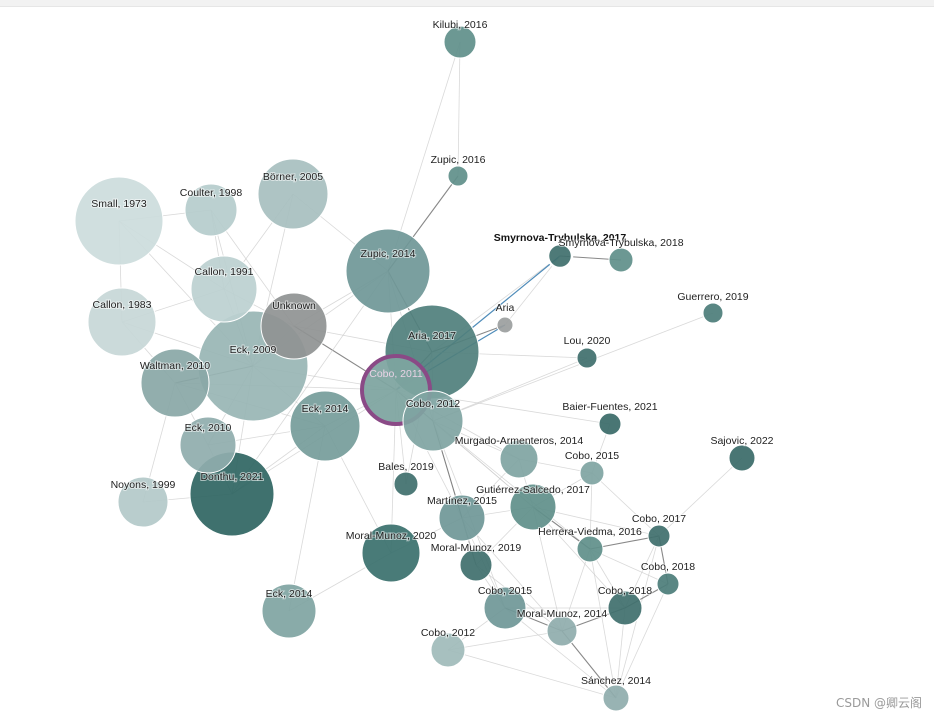 Image resolution: width=934 pixels, height=719 pixels. What do you see at coordinates (590, 549) in the screenshot?
I see `node-herrera2016` at bounding box center [590, 549].